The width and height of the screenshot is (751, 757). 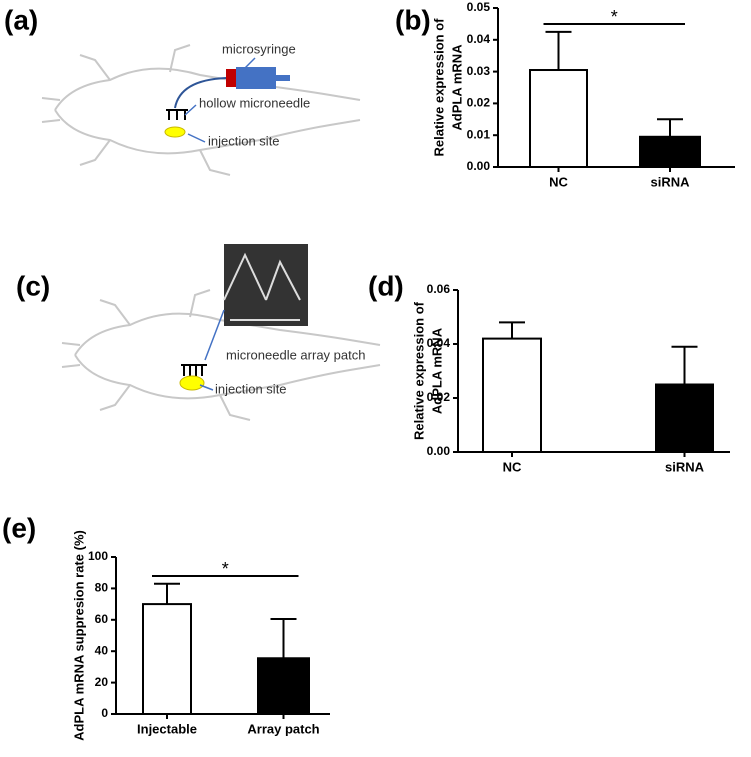 What do you see at coordinates (256, 78) in the screenshot?
I see `syringe-barrel` at bounding box center [256, 78].